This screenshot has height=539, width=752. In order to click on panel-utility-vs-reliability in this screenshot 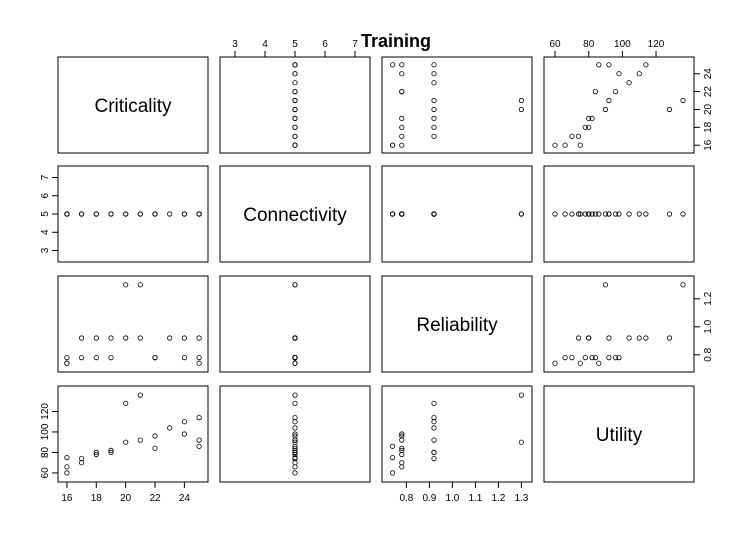, I will do `click(457, 434)`.